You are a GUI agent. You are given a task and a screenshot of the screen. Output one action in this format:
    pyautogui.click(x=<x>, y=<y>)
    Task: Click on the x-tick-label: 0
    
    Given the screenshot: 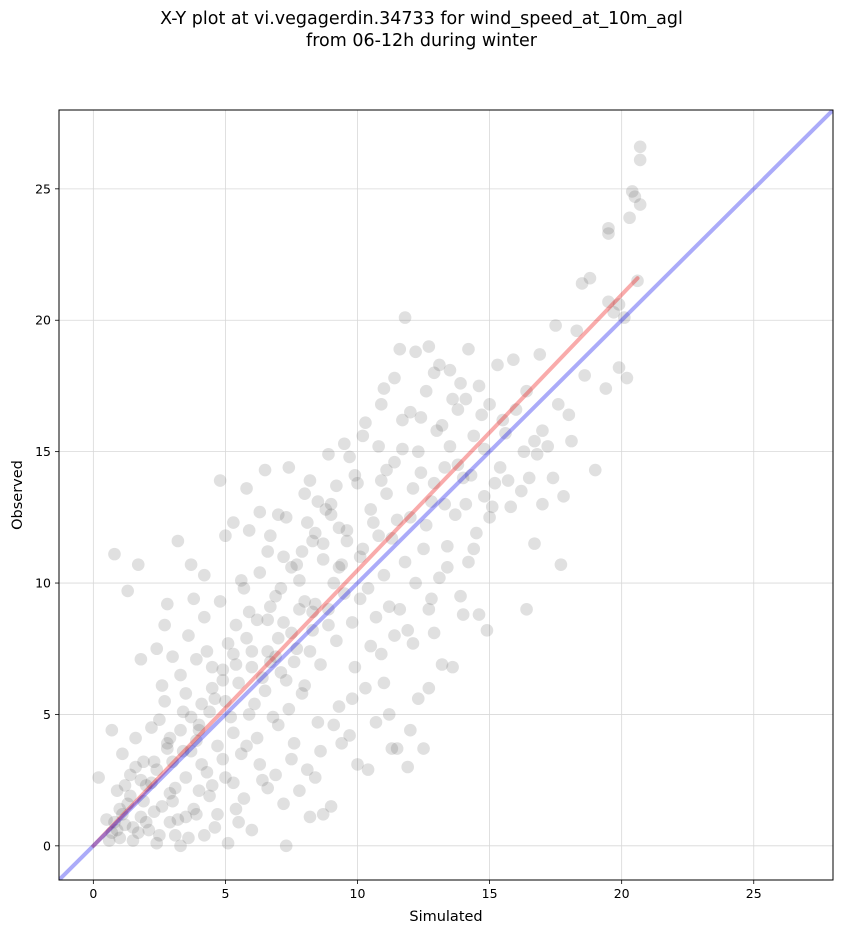 What is the action you would take?
    pyautogui.click(x=93, y=893)
    